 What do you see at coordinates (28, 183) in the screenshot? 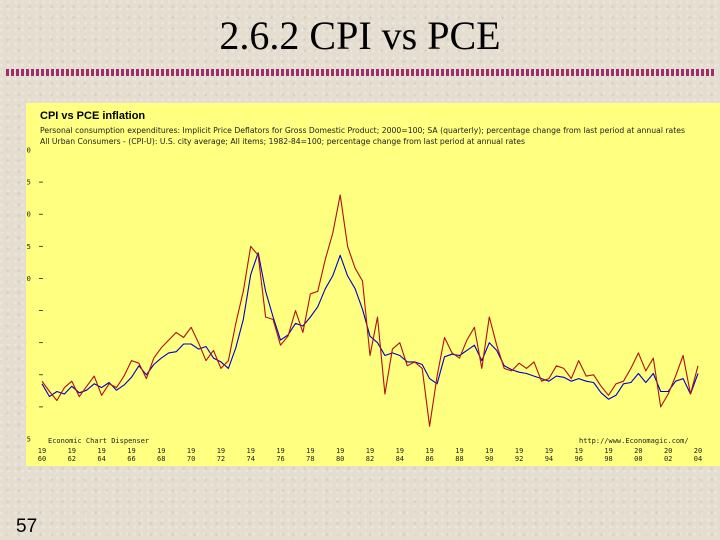
I see `y-tick-label: 17.5` at bounding box center [28, 183].